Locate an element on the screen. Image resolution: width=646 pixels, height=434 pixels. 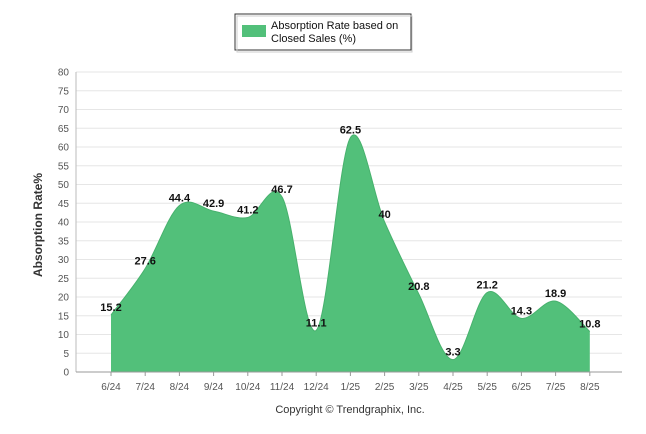
legend-label-line2: Closed Sales (%) is located at coordinates (313, 39).